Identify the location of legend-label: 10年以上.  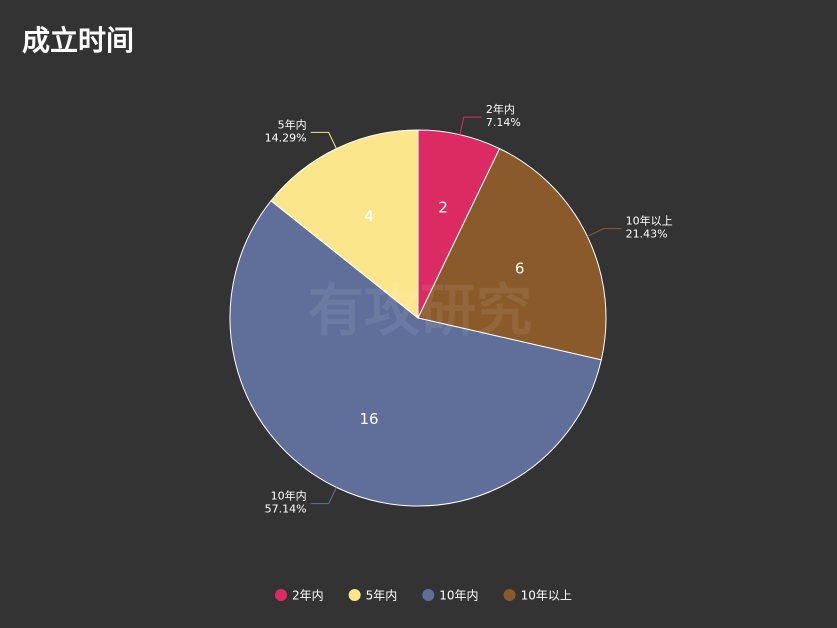
(546, 596).